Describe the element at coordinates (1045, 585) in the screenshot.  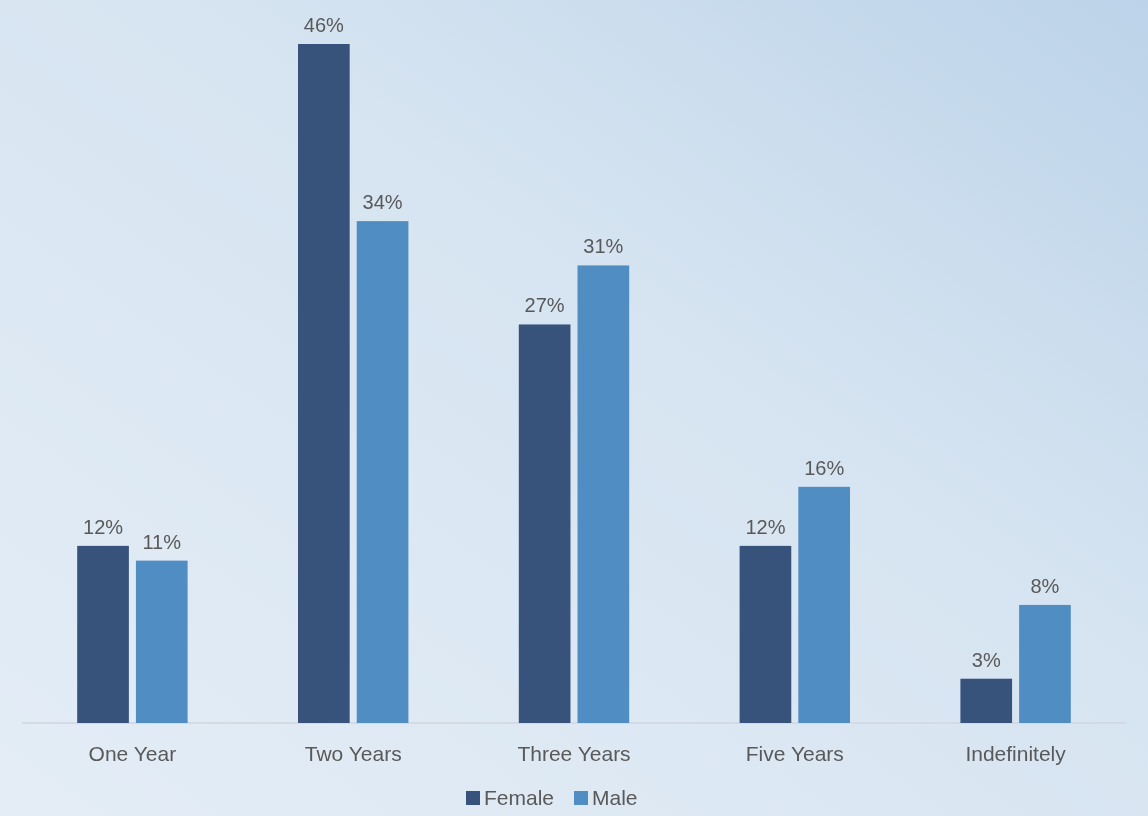
I see `data-label: 8%` at that location.